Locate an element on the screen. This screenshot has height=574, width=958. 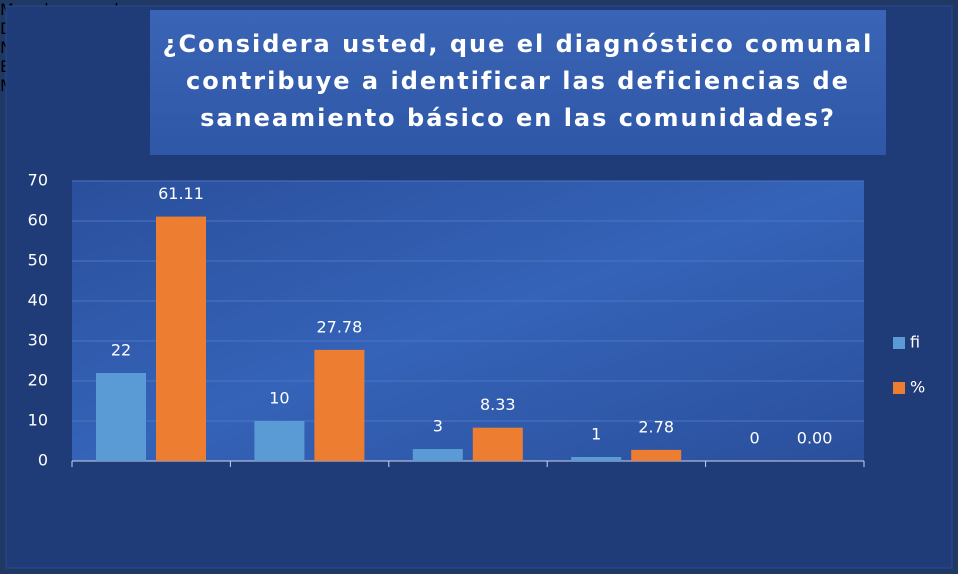
legend-label: fi is located at coordinates (915, 342).